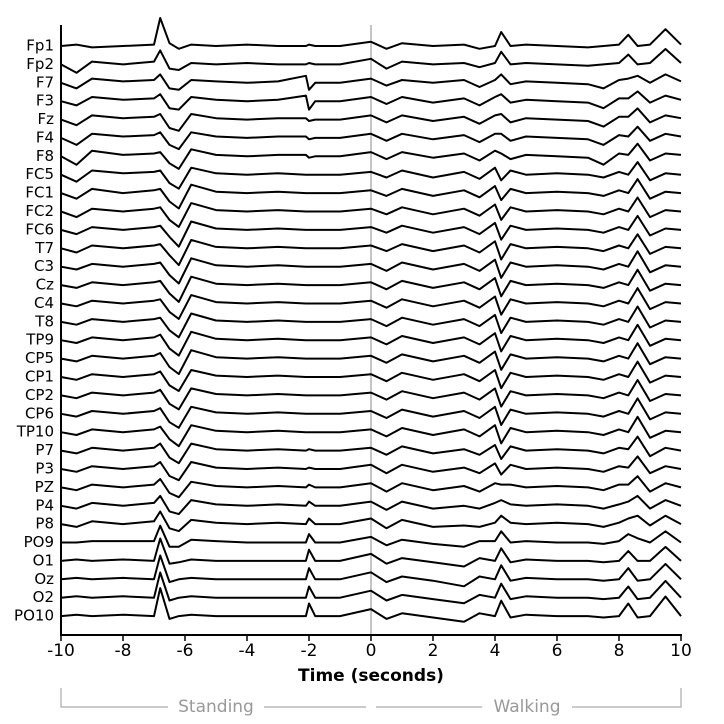  I want to click on channel-label: F7, so click(45, 82).